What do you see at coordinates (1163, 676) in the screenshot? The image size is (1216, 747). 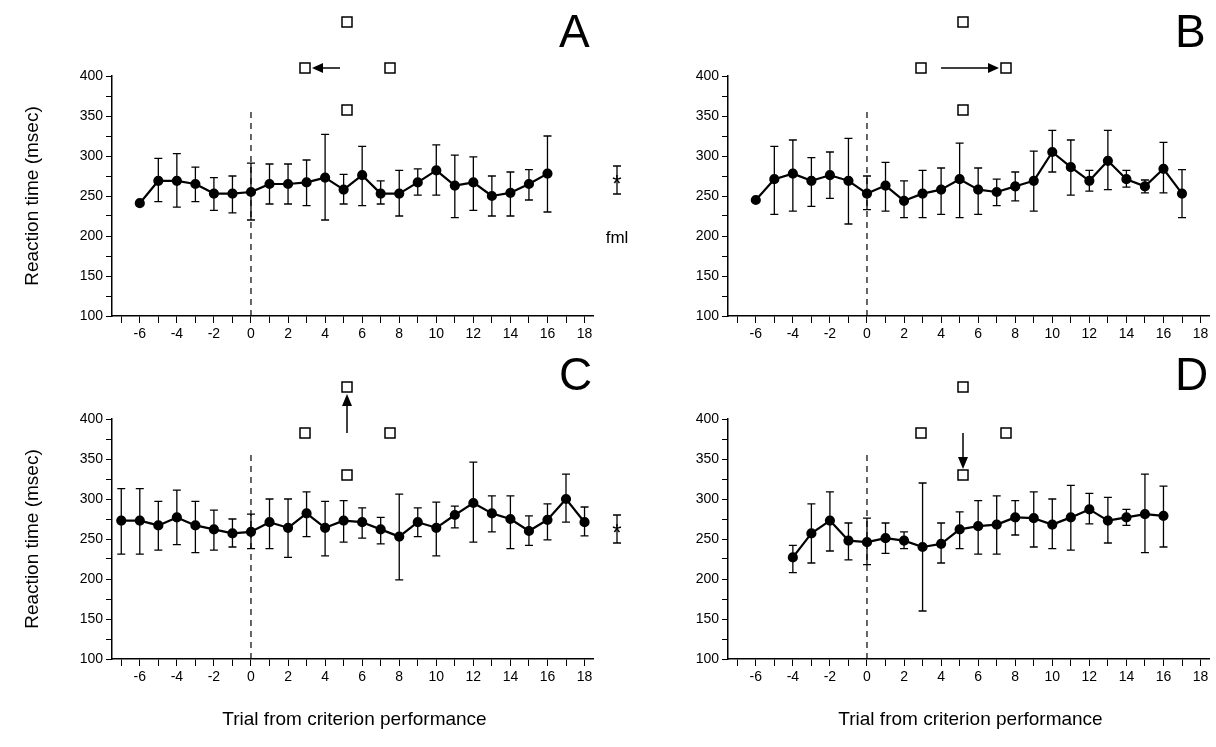 I see `x-tick-label: 16` at bounding box center [1163, 676].